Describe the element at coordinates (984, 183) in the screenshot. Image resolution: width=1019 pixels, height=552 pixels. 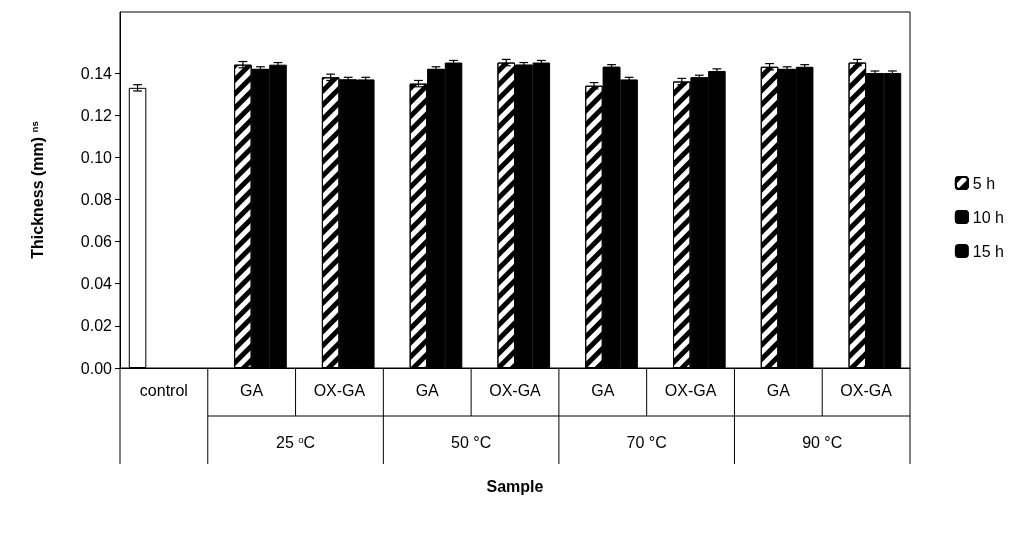
I see `legend-label: 5 h` at that location.